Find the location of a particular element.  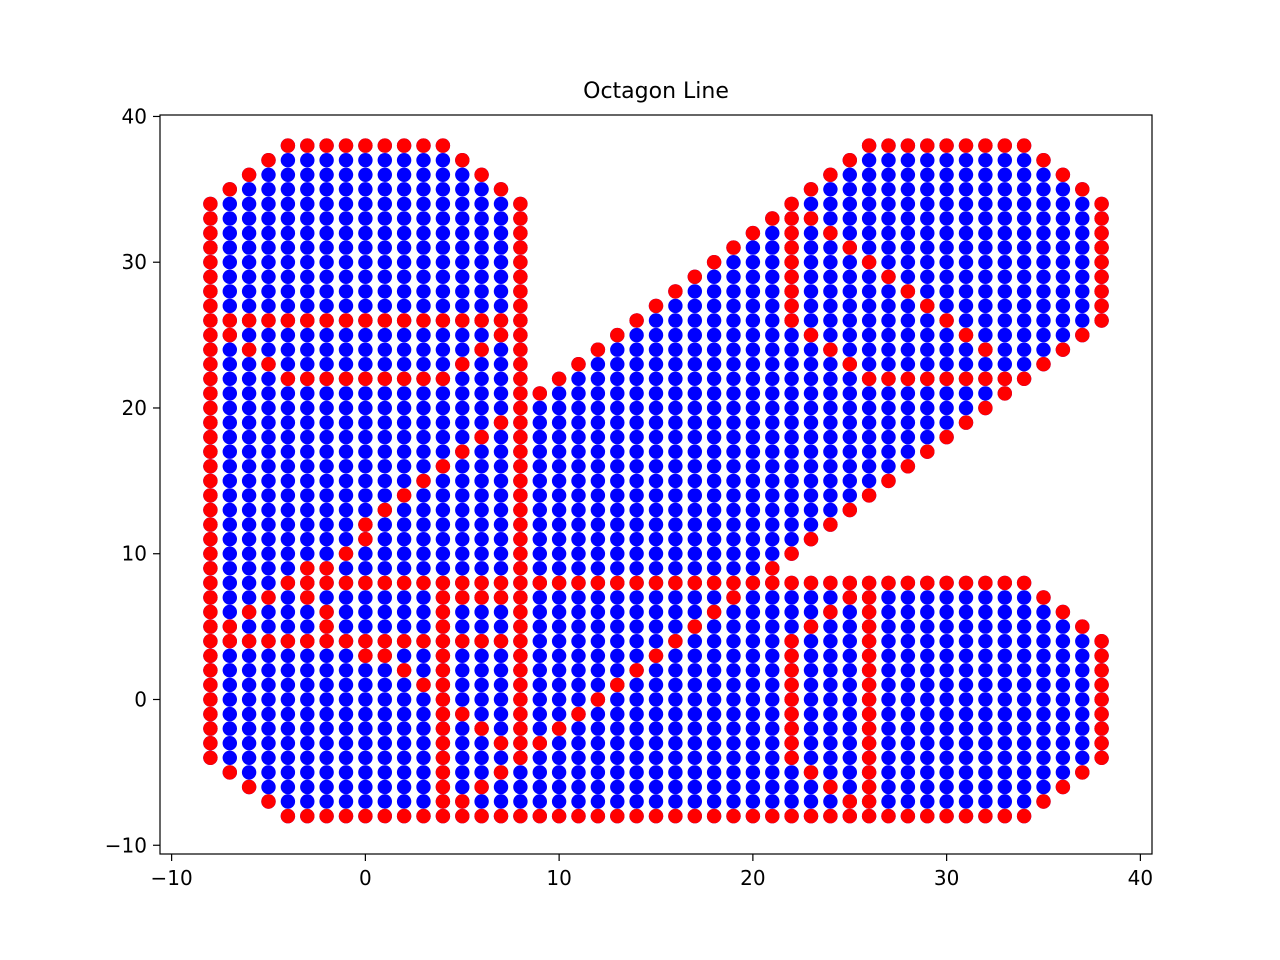

x-tick-label: 40 is located at coordinates (1140, 878).